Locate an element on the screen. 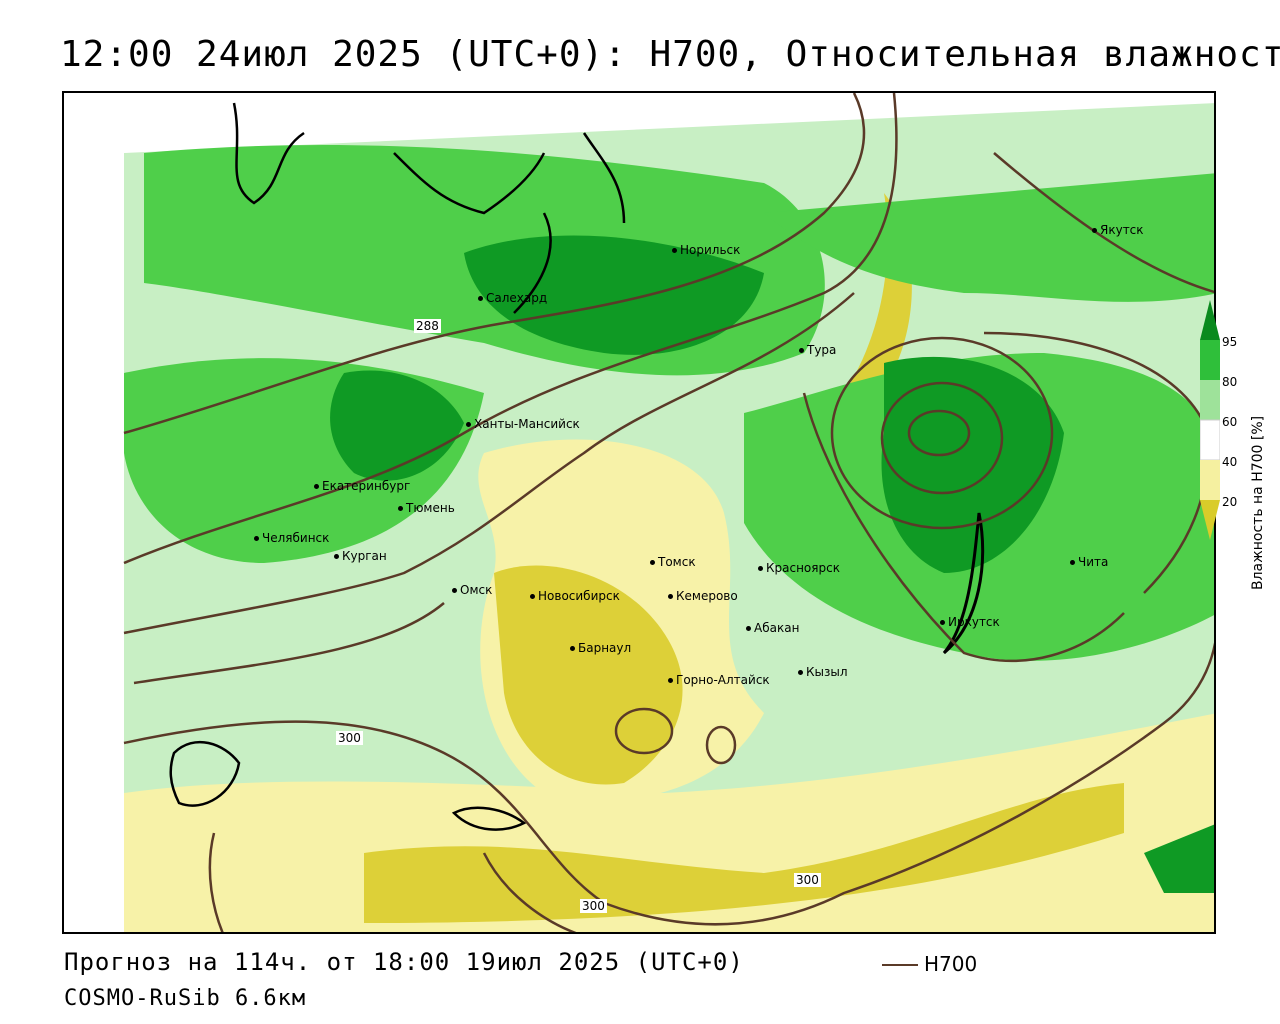 The width and height of the screenshot is (1280, 1024). city-label: Салехард is located at coordinates (517, 298).